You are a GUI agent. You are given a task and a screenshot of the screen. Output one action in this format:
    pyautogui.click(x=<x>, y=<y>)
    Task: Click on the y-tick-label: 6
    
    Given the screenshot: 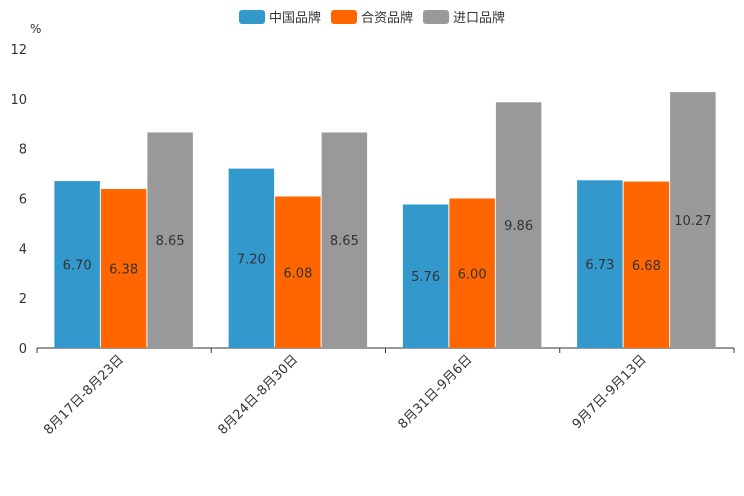 What is the action you would take?
    pyautogui.click(x=23, y=200)
    